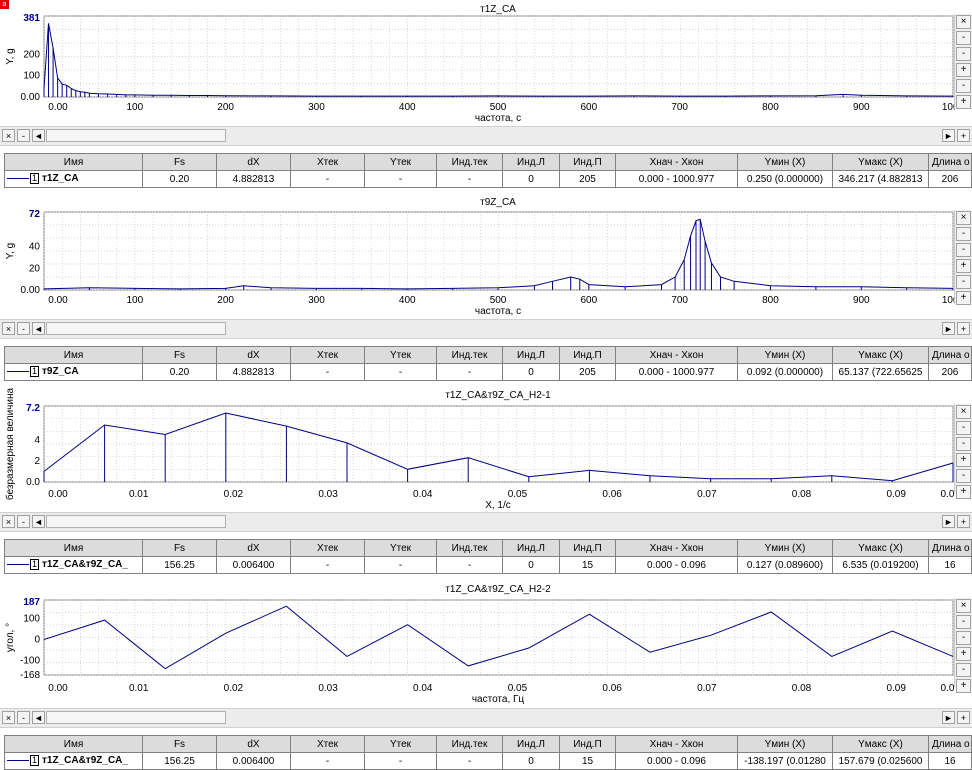 This screenshot has height=770, width=972. What do you see at coordinates (950, 179) in the screenshot?
I see `table-cell: 206` at bounding box center [950, 179].